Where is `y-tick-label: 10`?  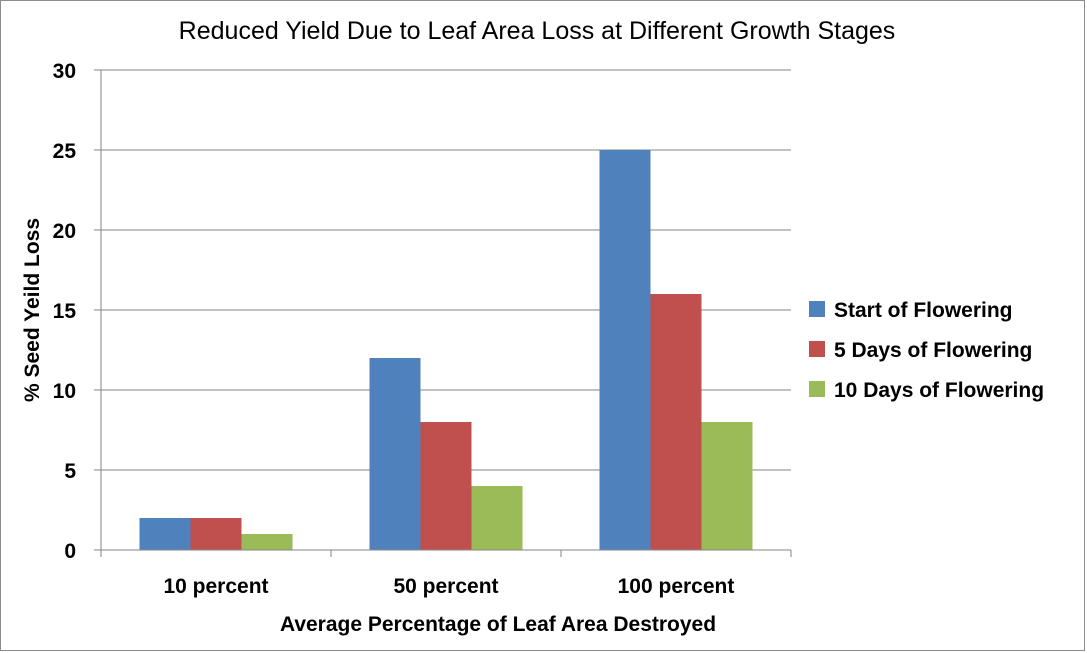
y-tick-label: 10 is located at coordinates (64, 391).